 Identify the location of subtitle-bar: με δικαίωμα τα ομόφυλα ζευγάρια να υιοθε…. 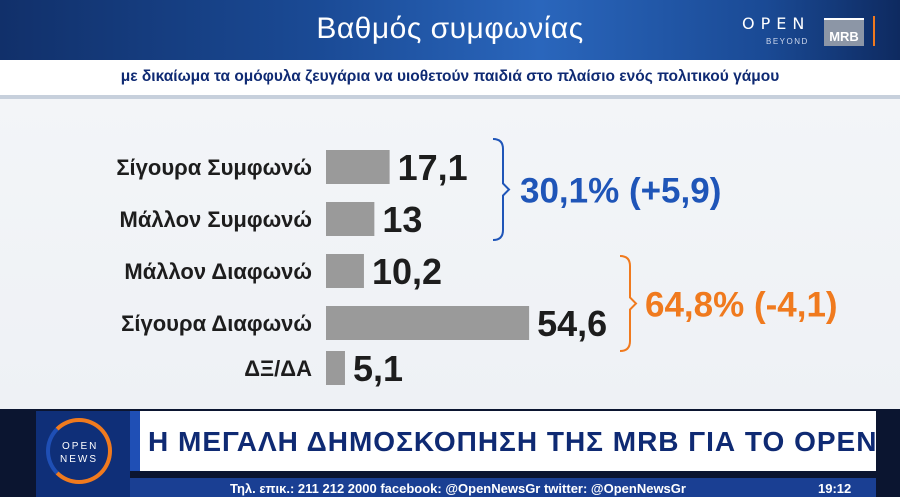
(450, 77).